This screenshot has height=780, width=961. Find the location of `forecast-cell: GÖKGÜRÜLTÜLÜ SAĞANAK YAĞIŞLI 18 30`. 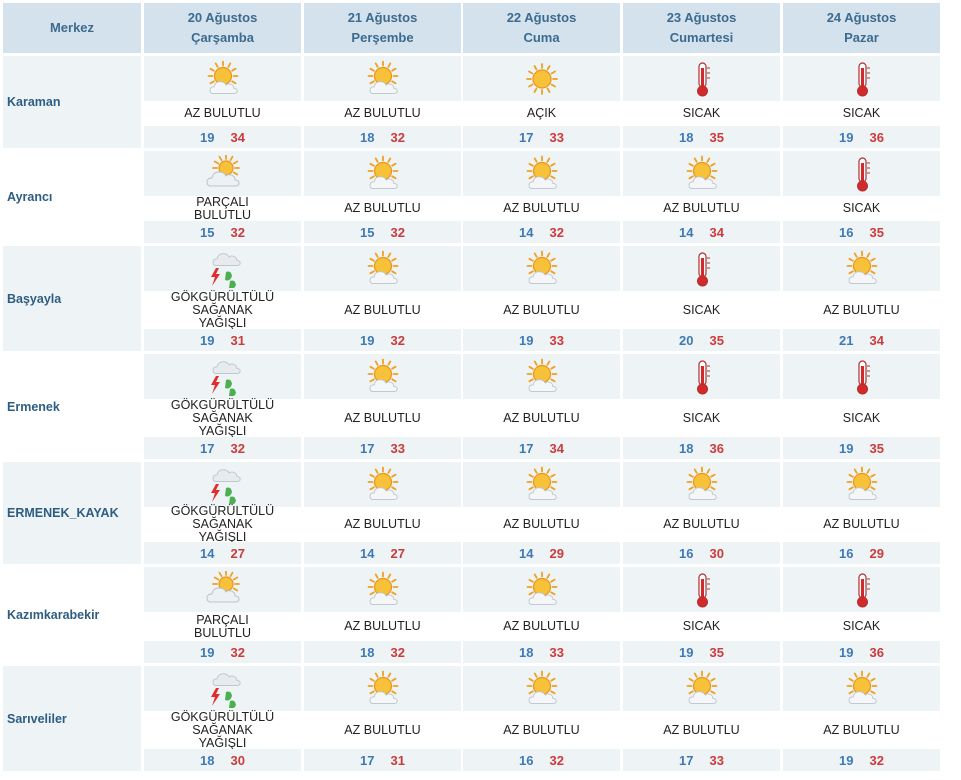

forecast-cell: GÖKGÜRÜLTÜLÜ SAĞANAK YAĞIŞLI 18 30 is located at coordinates (222, 718).